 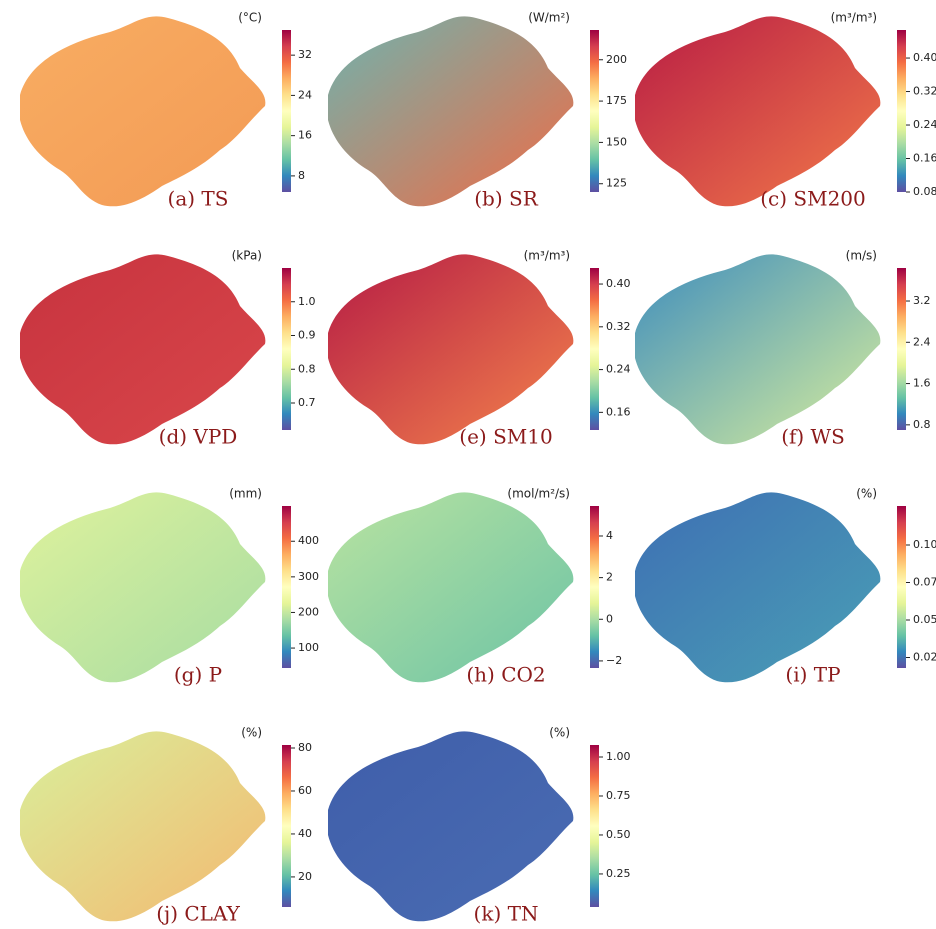 I want to click on panel: (W/m²) (b) SR 125 150 175 200, so click(x=477, y=111).